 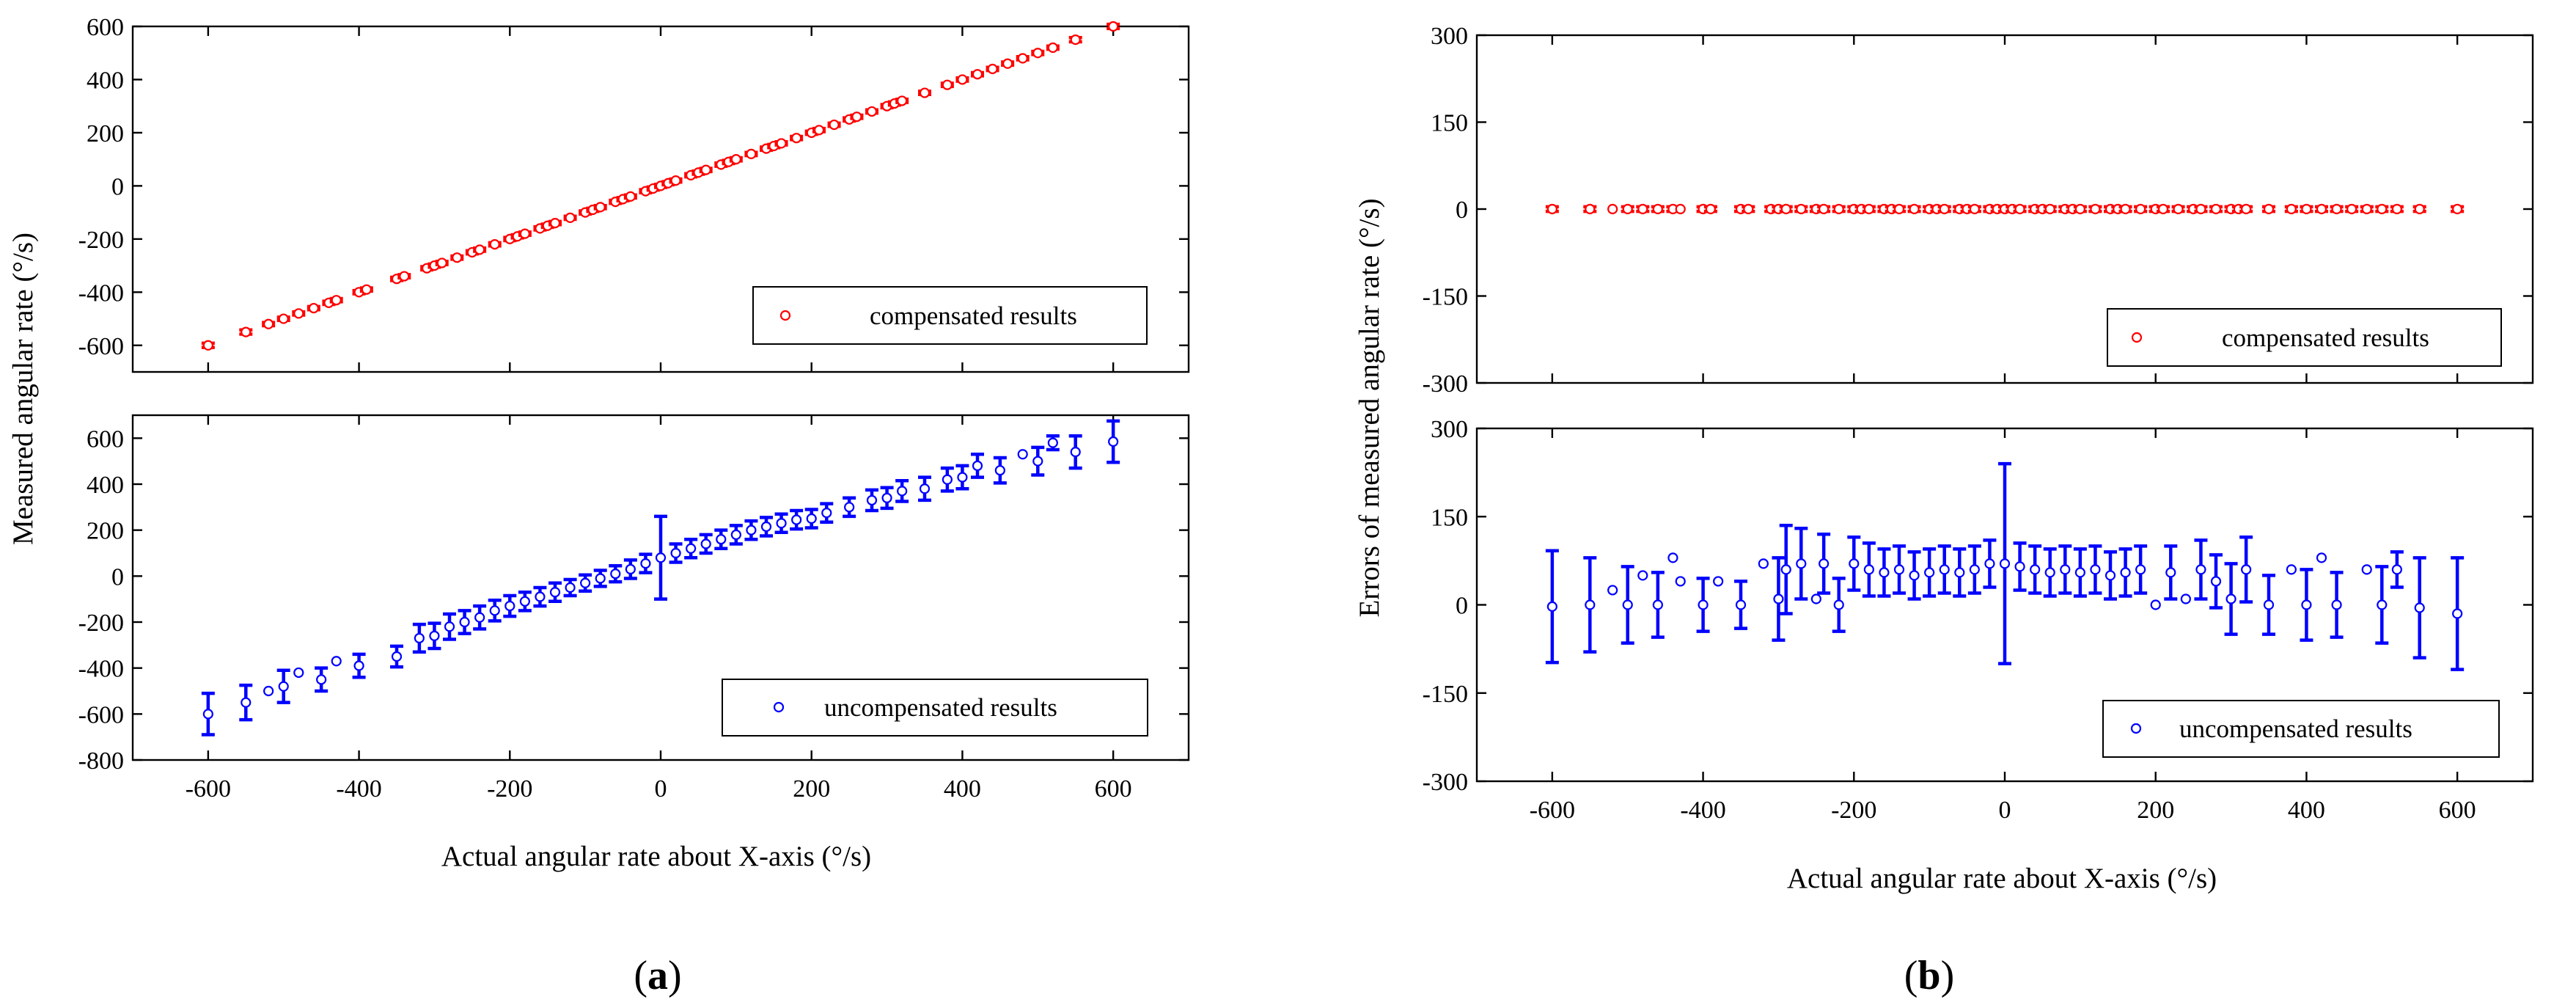 I want to click on ytick-label-b-bottom-0: -300, so click(x=1446, y=783).